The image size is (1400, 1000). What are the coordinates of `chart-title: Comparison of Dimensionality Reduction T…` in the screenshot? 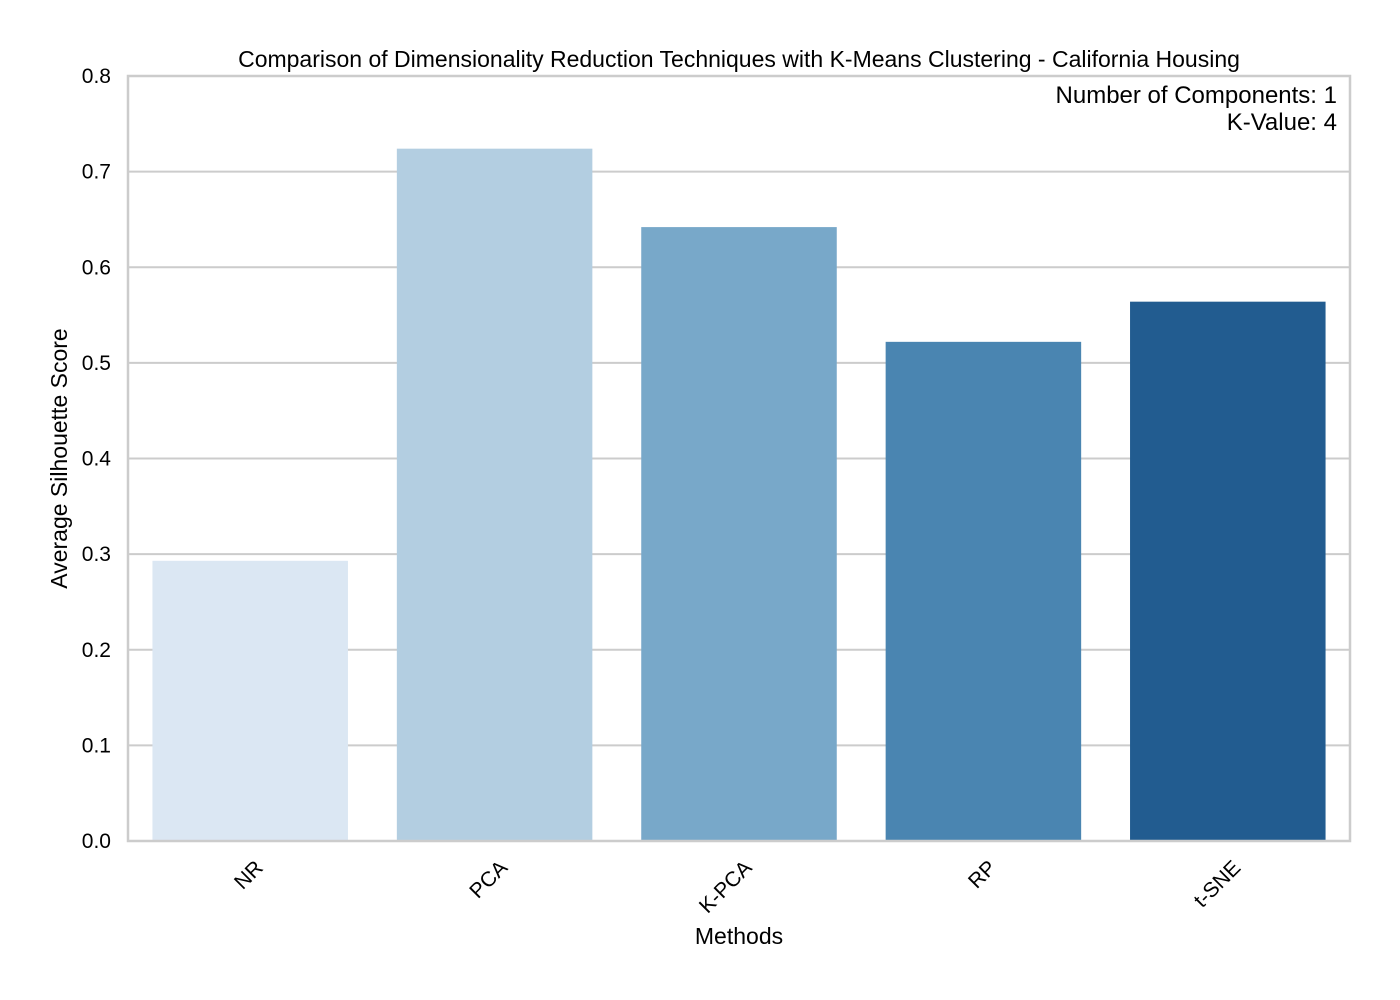 It's located at (739, 59).